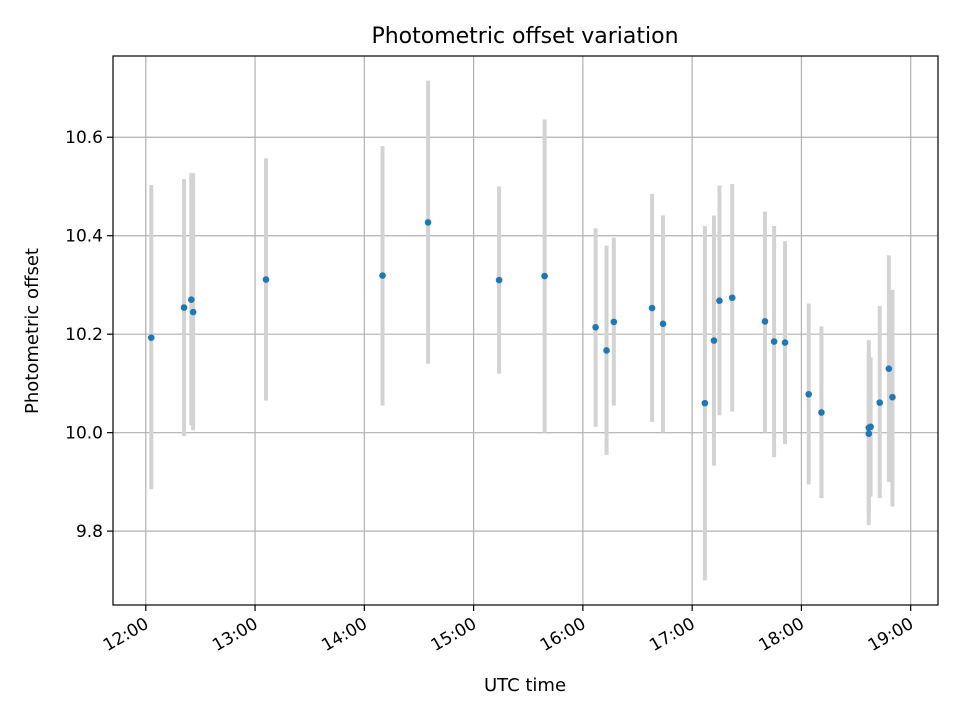  Describe the element at coordinates (508, 630) in the screenshot. I see `x-axis-ticks: 12:00 13:00 14:00 15:00 16:00 17:00 18:00 19:00` at that location.